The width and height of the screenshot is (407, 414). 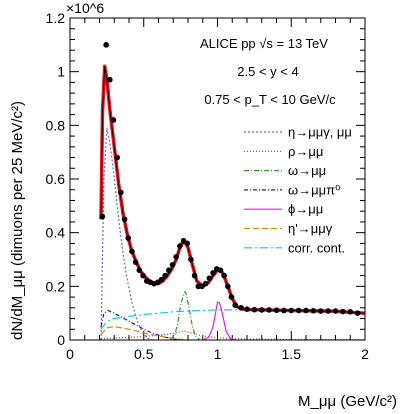 What do you see at coordinates (56, 18) in the screenshot?
I see `y-tick-label: 1.2` at bounding box center [56, 18].